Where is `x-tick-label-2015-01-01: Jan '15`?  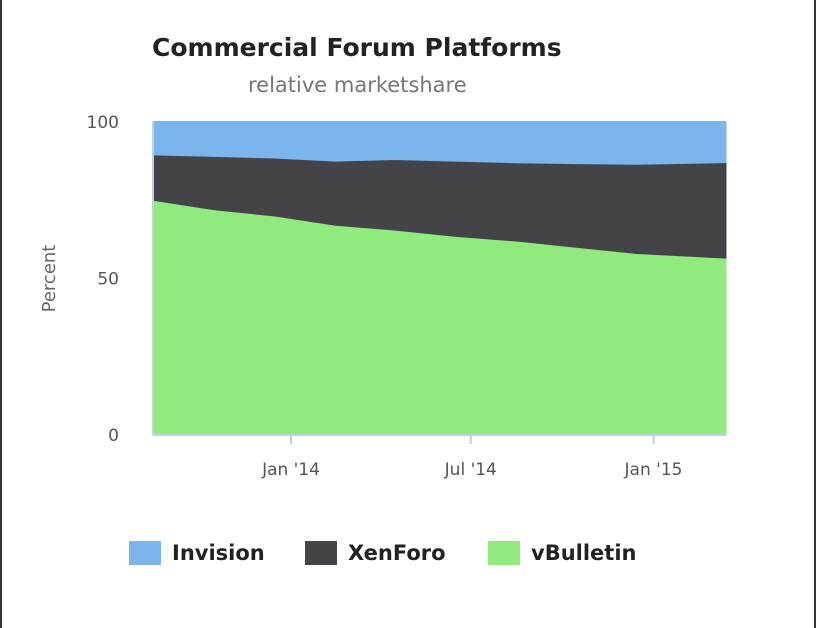
x-tick-label-2015-01-01: Jan '15 is located at coordinates (653, 470).